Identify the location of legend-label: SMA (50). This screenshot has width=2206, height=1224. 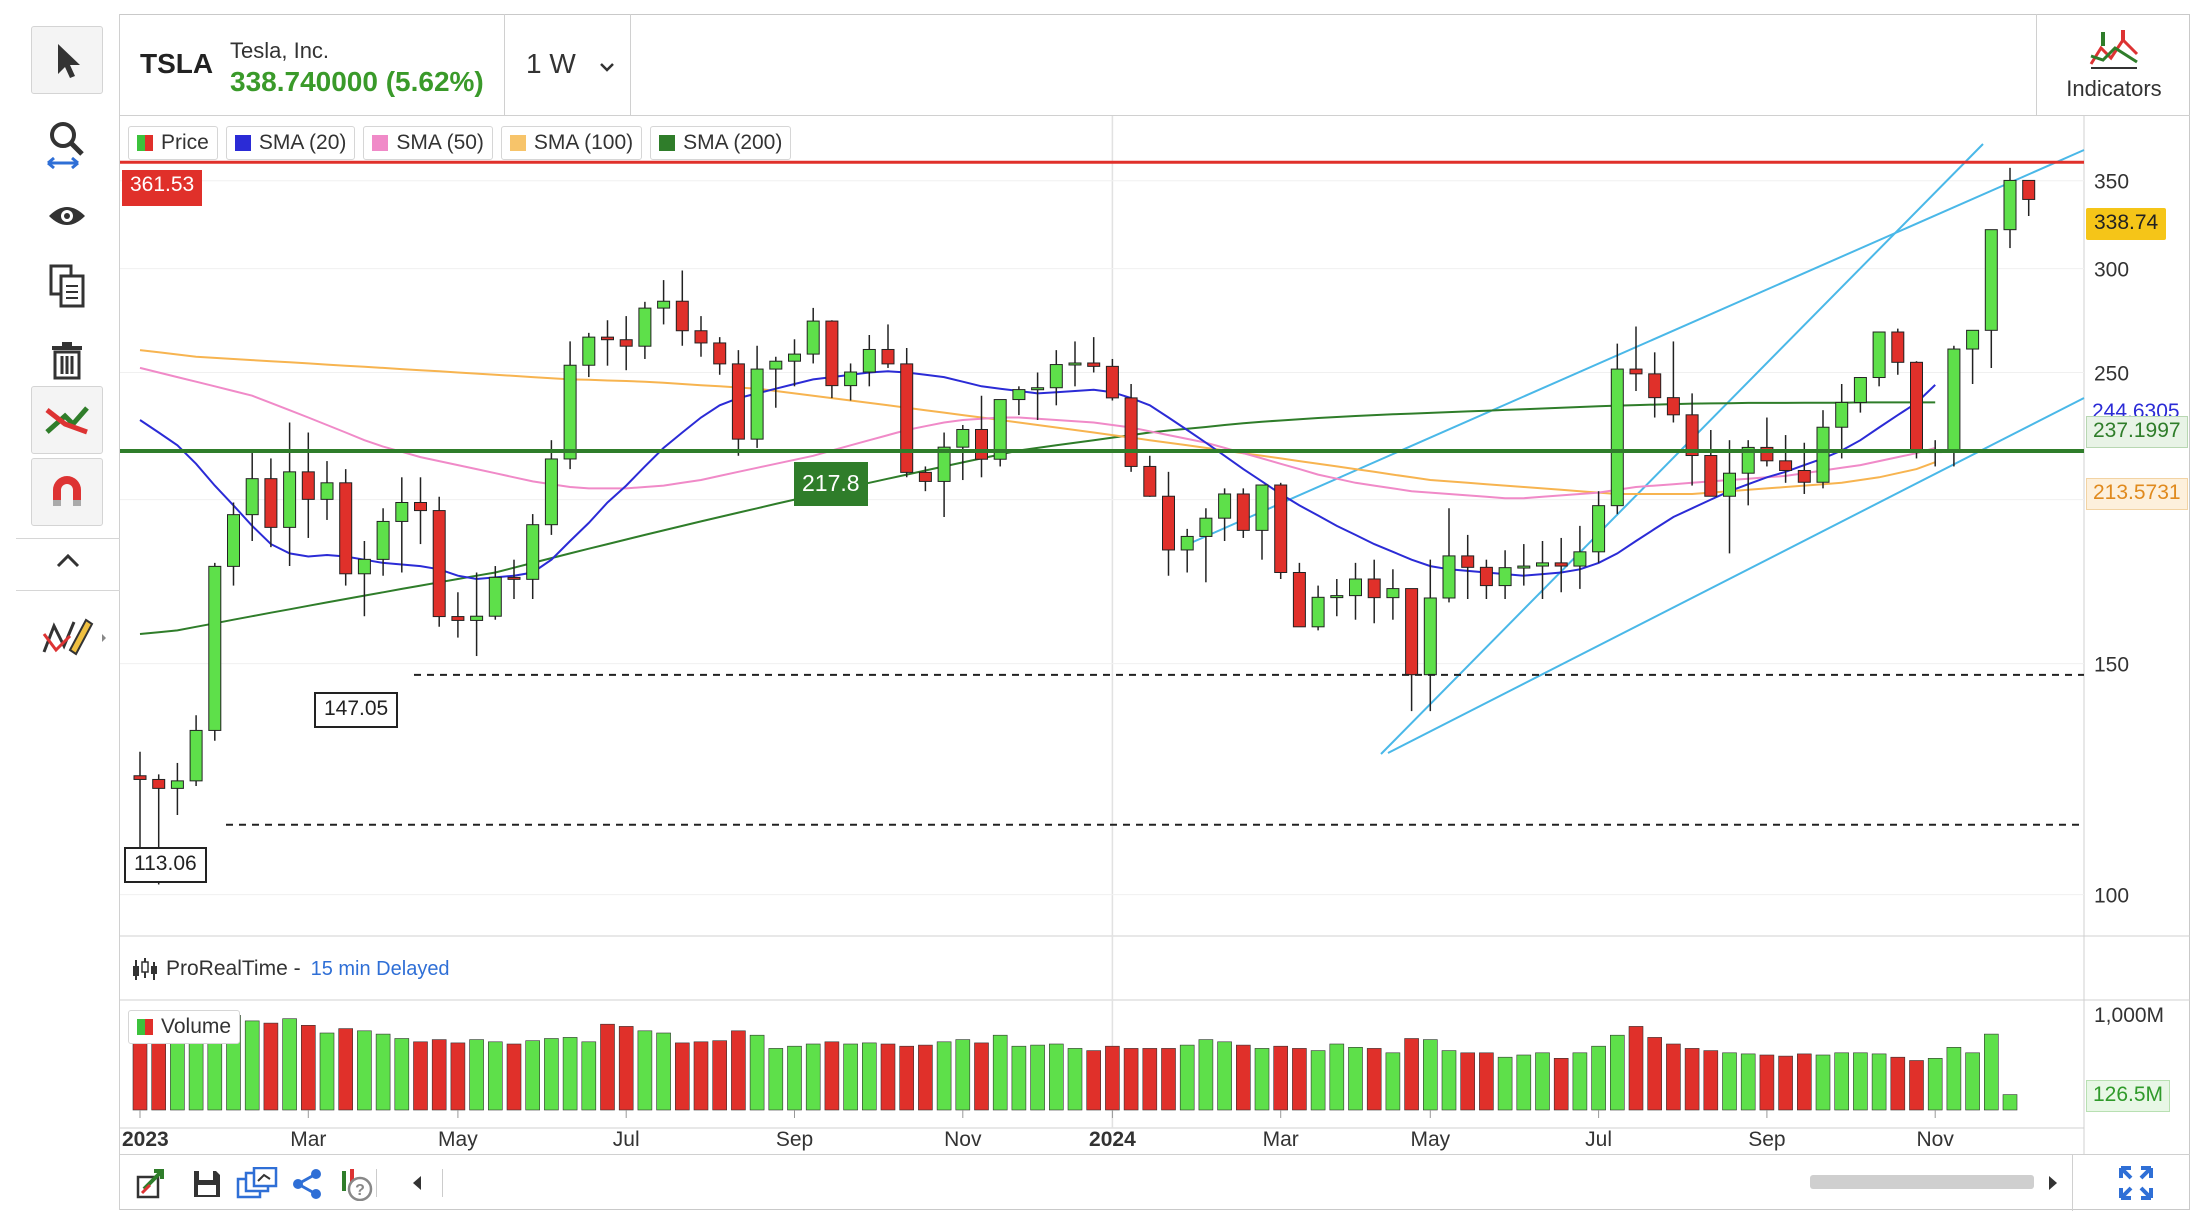
(440, 142).